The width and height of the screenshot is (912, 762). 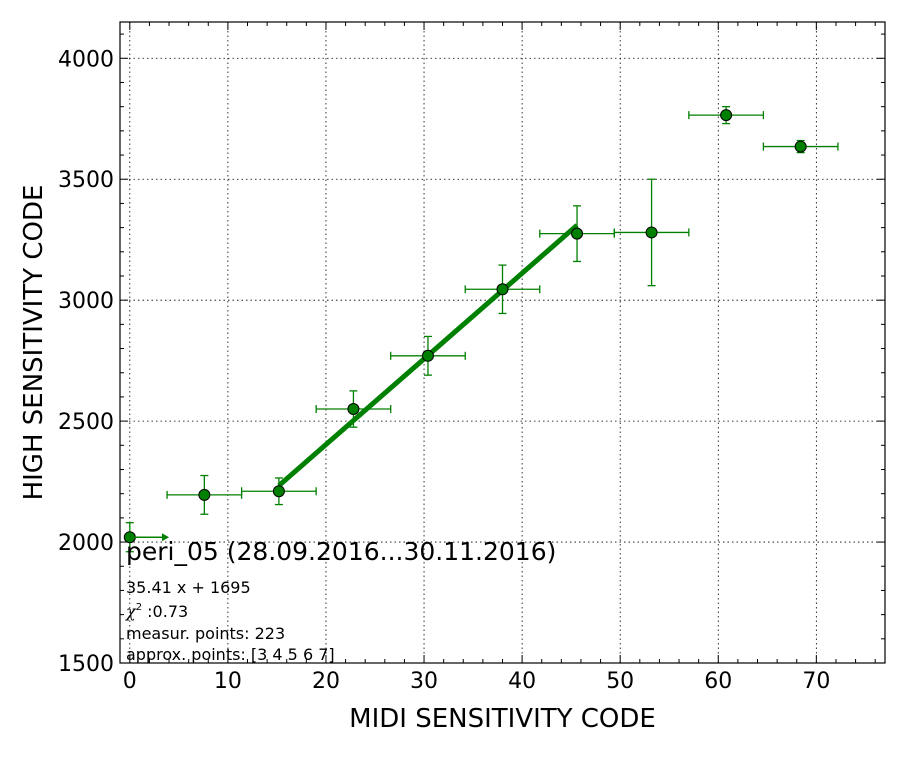 What do you see at coordinates (228, 681) in the screenshot?
I see `x-tick-label: 10` at bounding box center [228, 681].